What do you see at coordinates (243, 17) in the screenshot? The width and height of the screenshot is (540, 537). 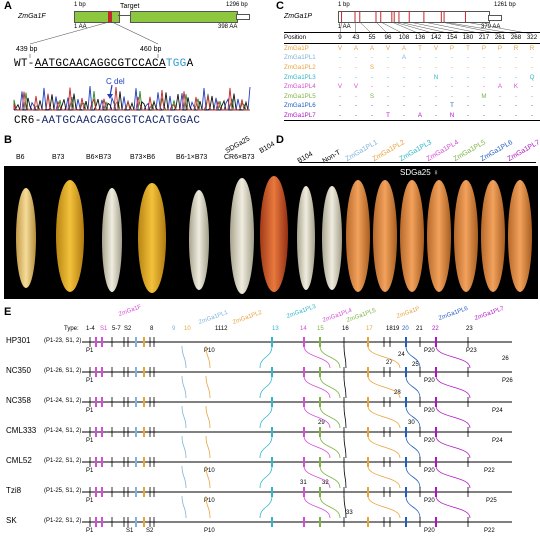 I see `utr-3prime` at bounding box center [243, 17].